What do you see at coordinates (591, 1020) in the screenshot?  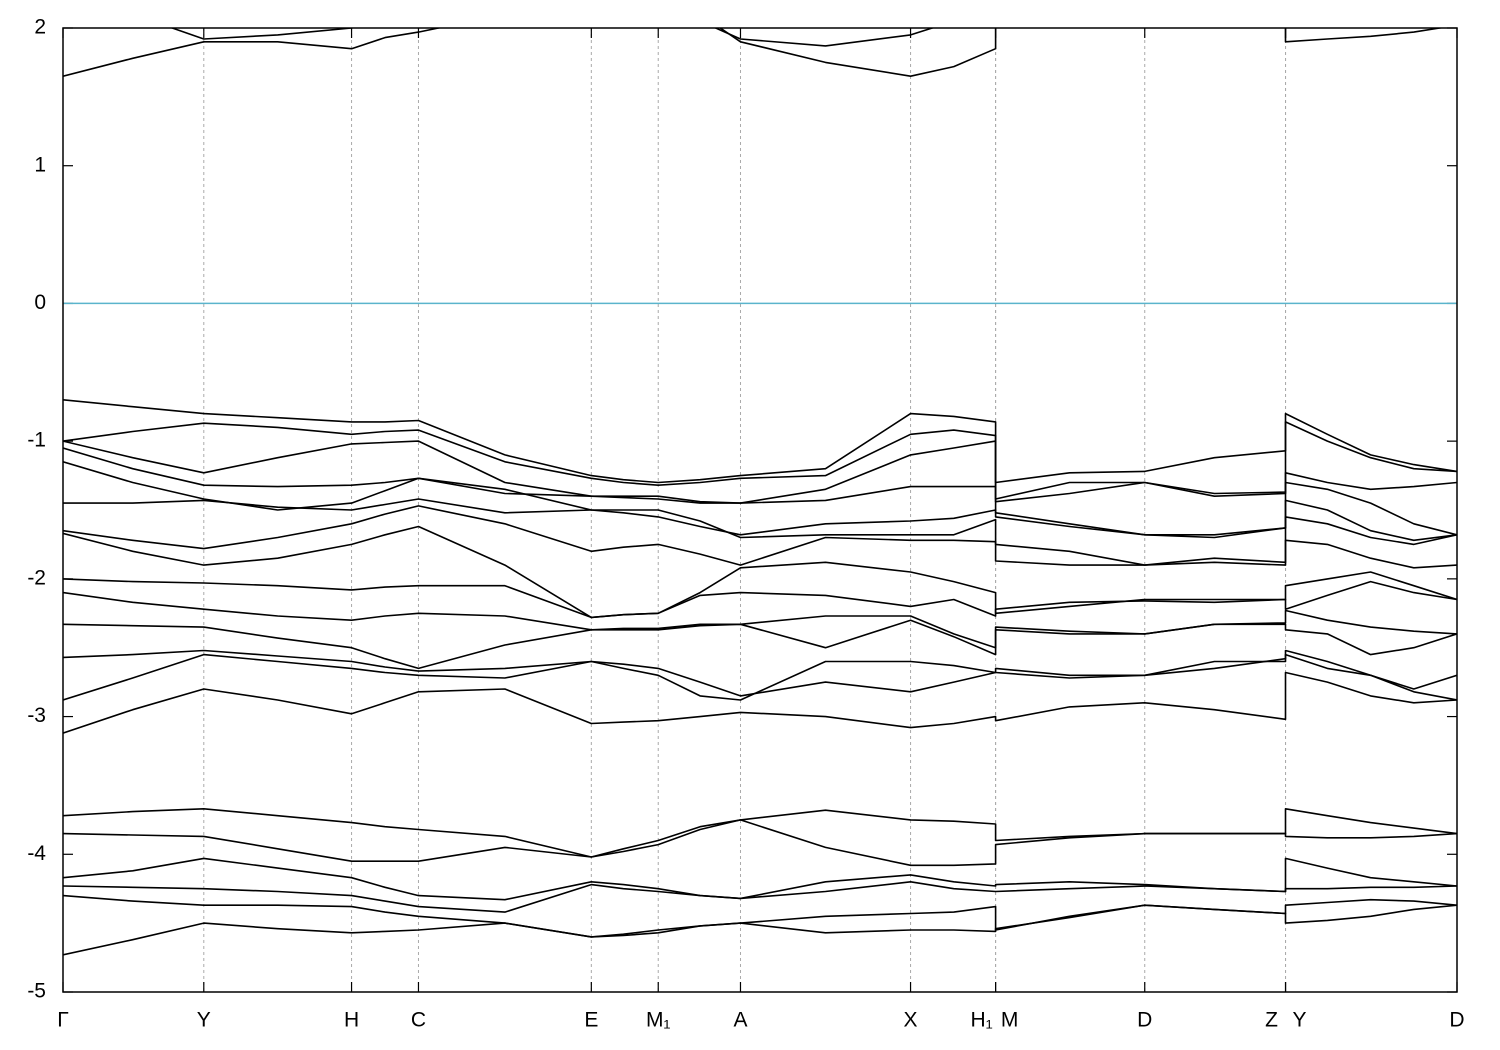 I see `x-tick-label: E` at bounding box center [591, 1020].